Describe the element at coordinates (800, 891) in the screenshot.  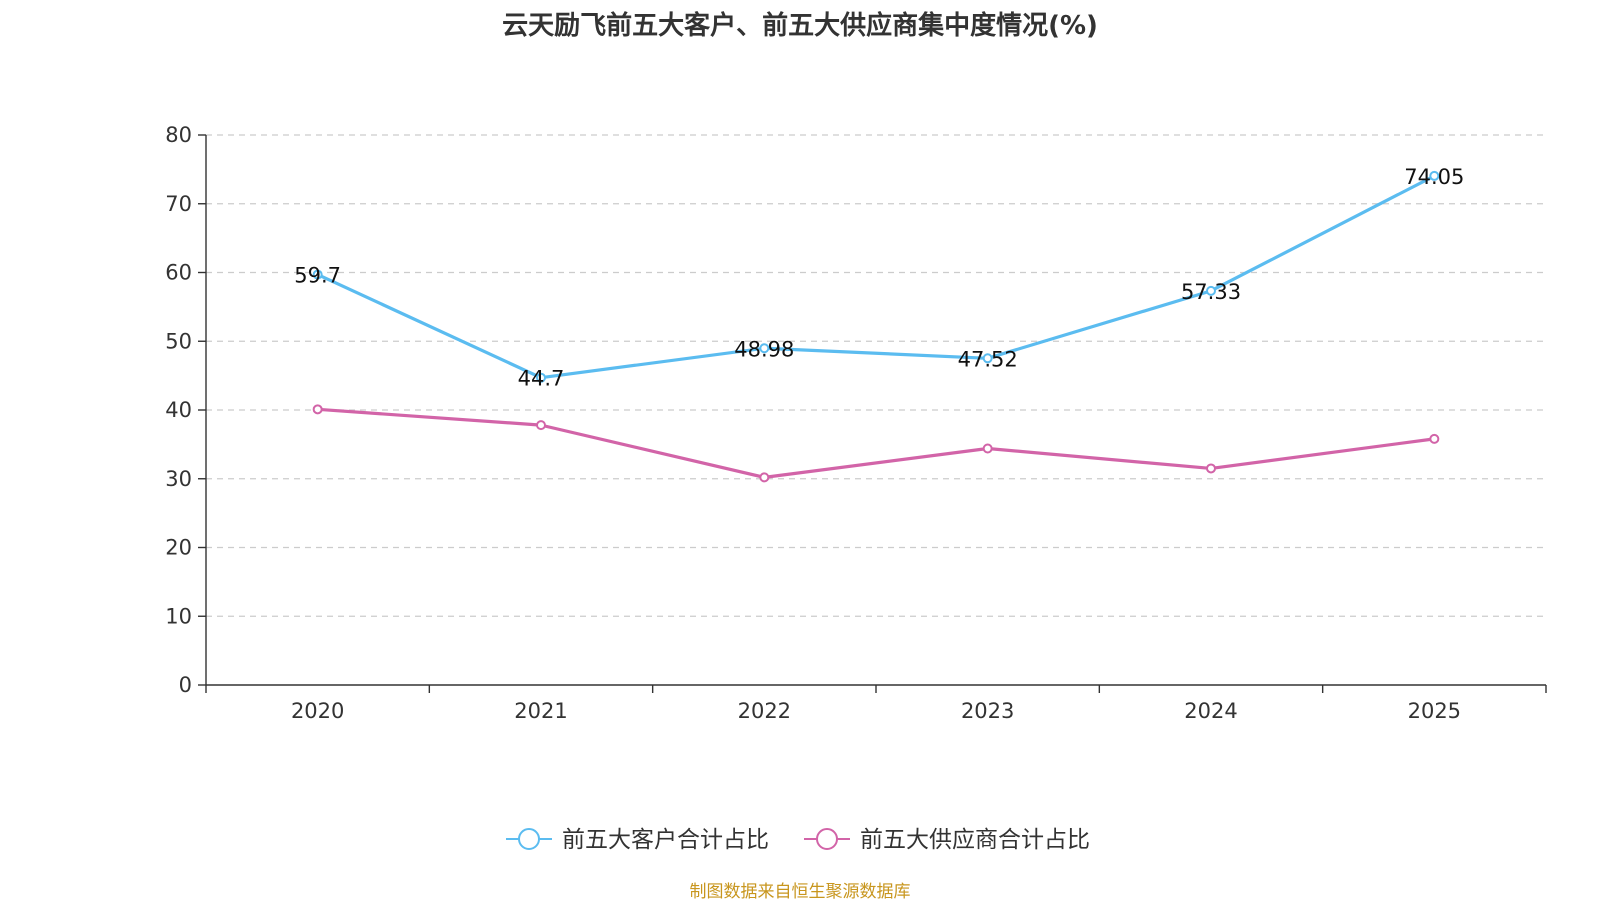
I see `source-note: 制图数据来自恒生聚源数据库` at that location.